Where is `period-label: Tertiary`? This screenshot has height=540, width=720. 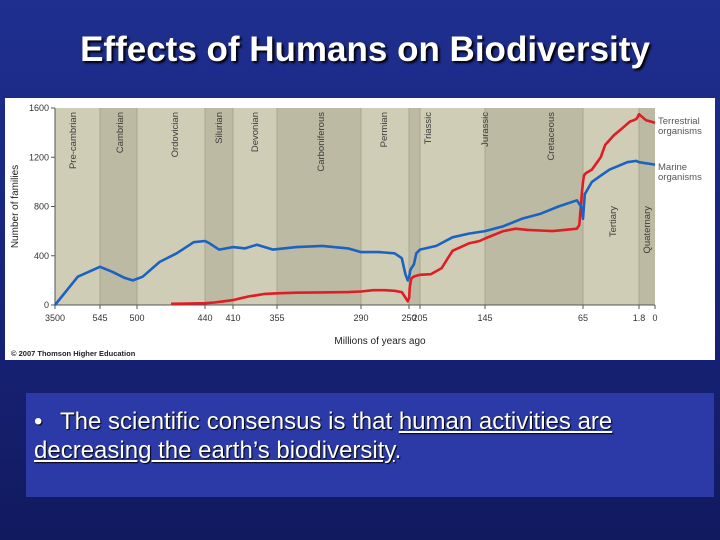
period-label: Tertiary is located at coordinates (613, 221).